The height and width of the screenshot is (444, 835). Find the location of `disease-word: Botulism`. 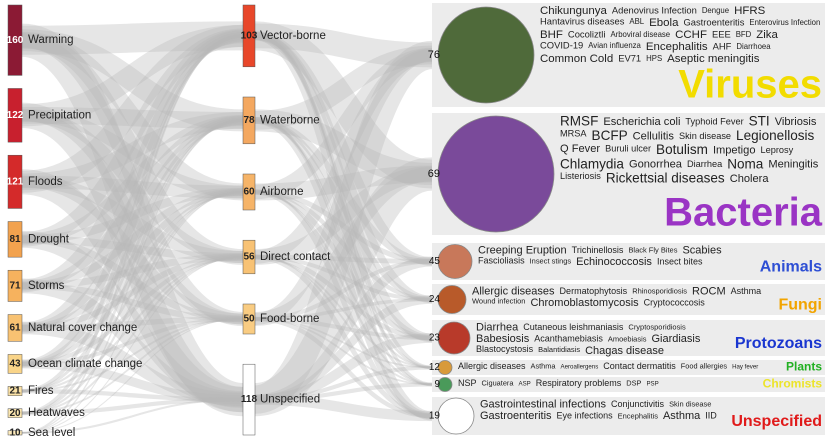

disease-word: Botulism is located at coordinates (682, 149).